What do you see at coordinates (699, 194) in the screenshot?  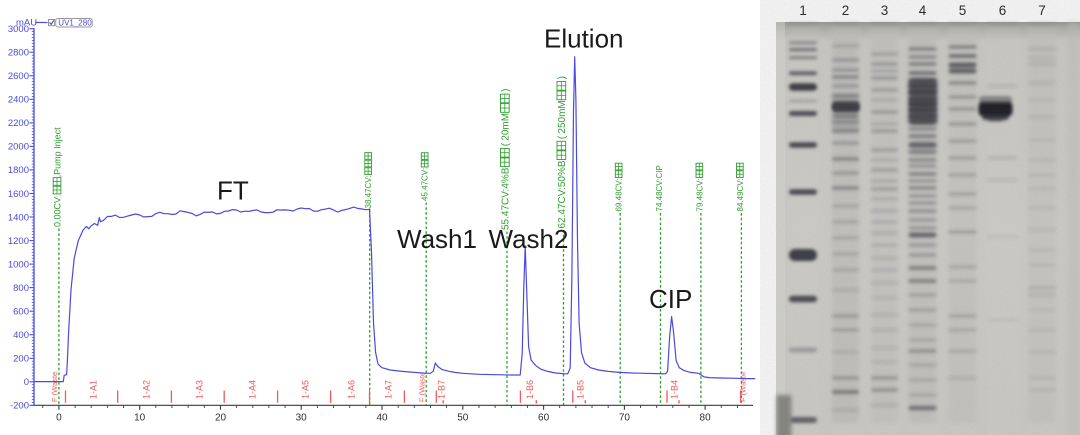 I see `svg-text: 79.48CV:` at bounding box center [699, 194].